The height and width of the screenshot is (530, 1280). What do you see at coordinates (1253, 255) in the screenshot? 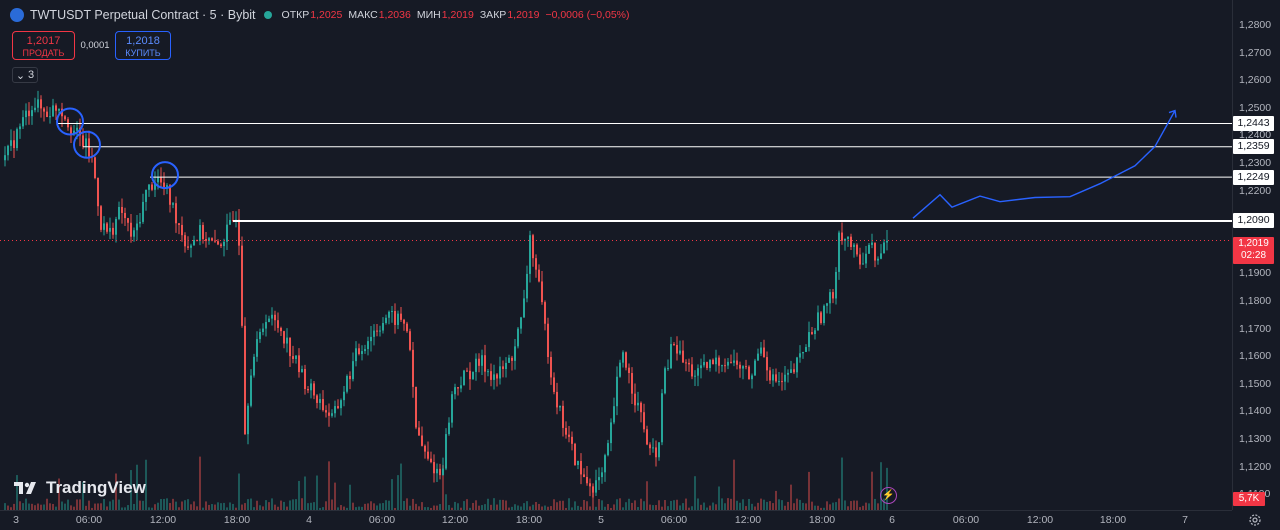
I see `countdown-value: 02:28` at bounding box center [1253, 255].